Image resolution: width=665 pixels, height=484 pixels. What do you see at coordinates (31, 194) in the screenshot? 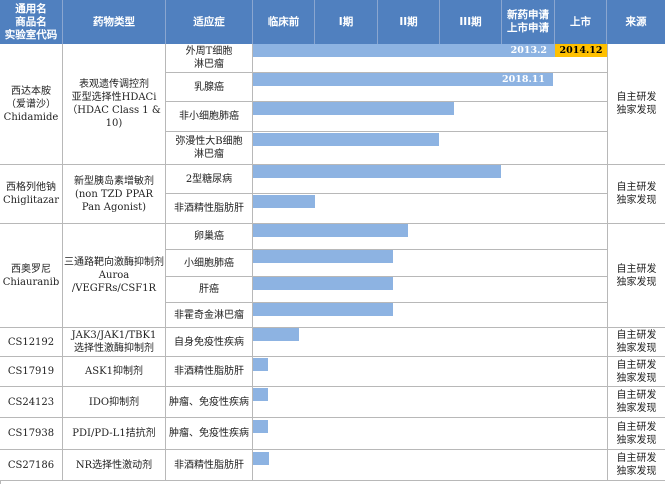
I see `drug-code: 西格列他钠 Chiglitazar` at bounding box center [31, 194].